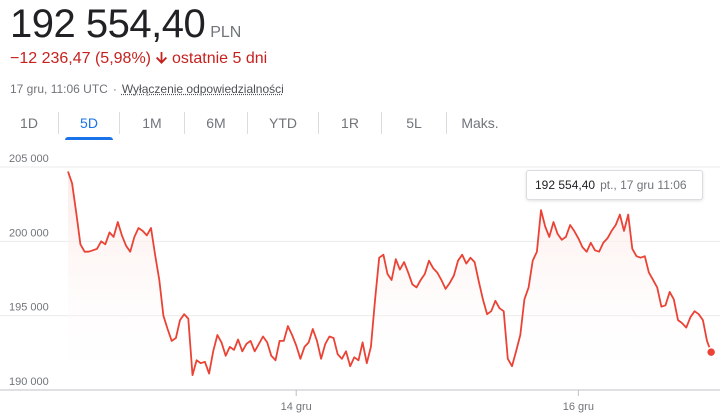  I want to click on tab-6m: 6M, so click(216, 123).